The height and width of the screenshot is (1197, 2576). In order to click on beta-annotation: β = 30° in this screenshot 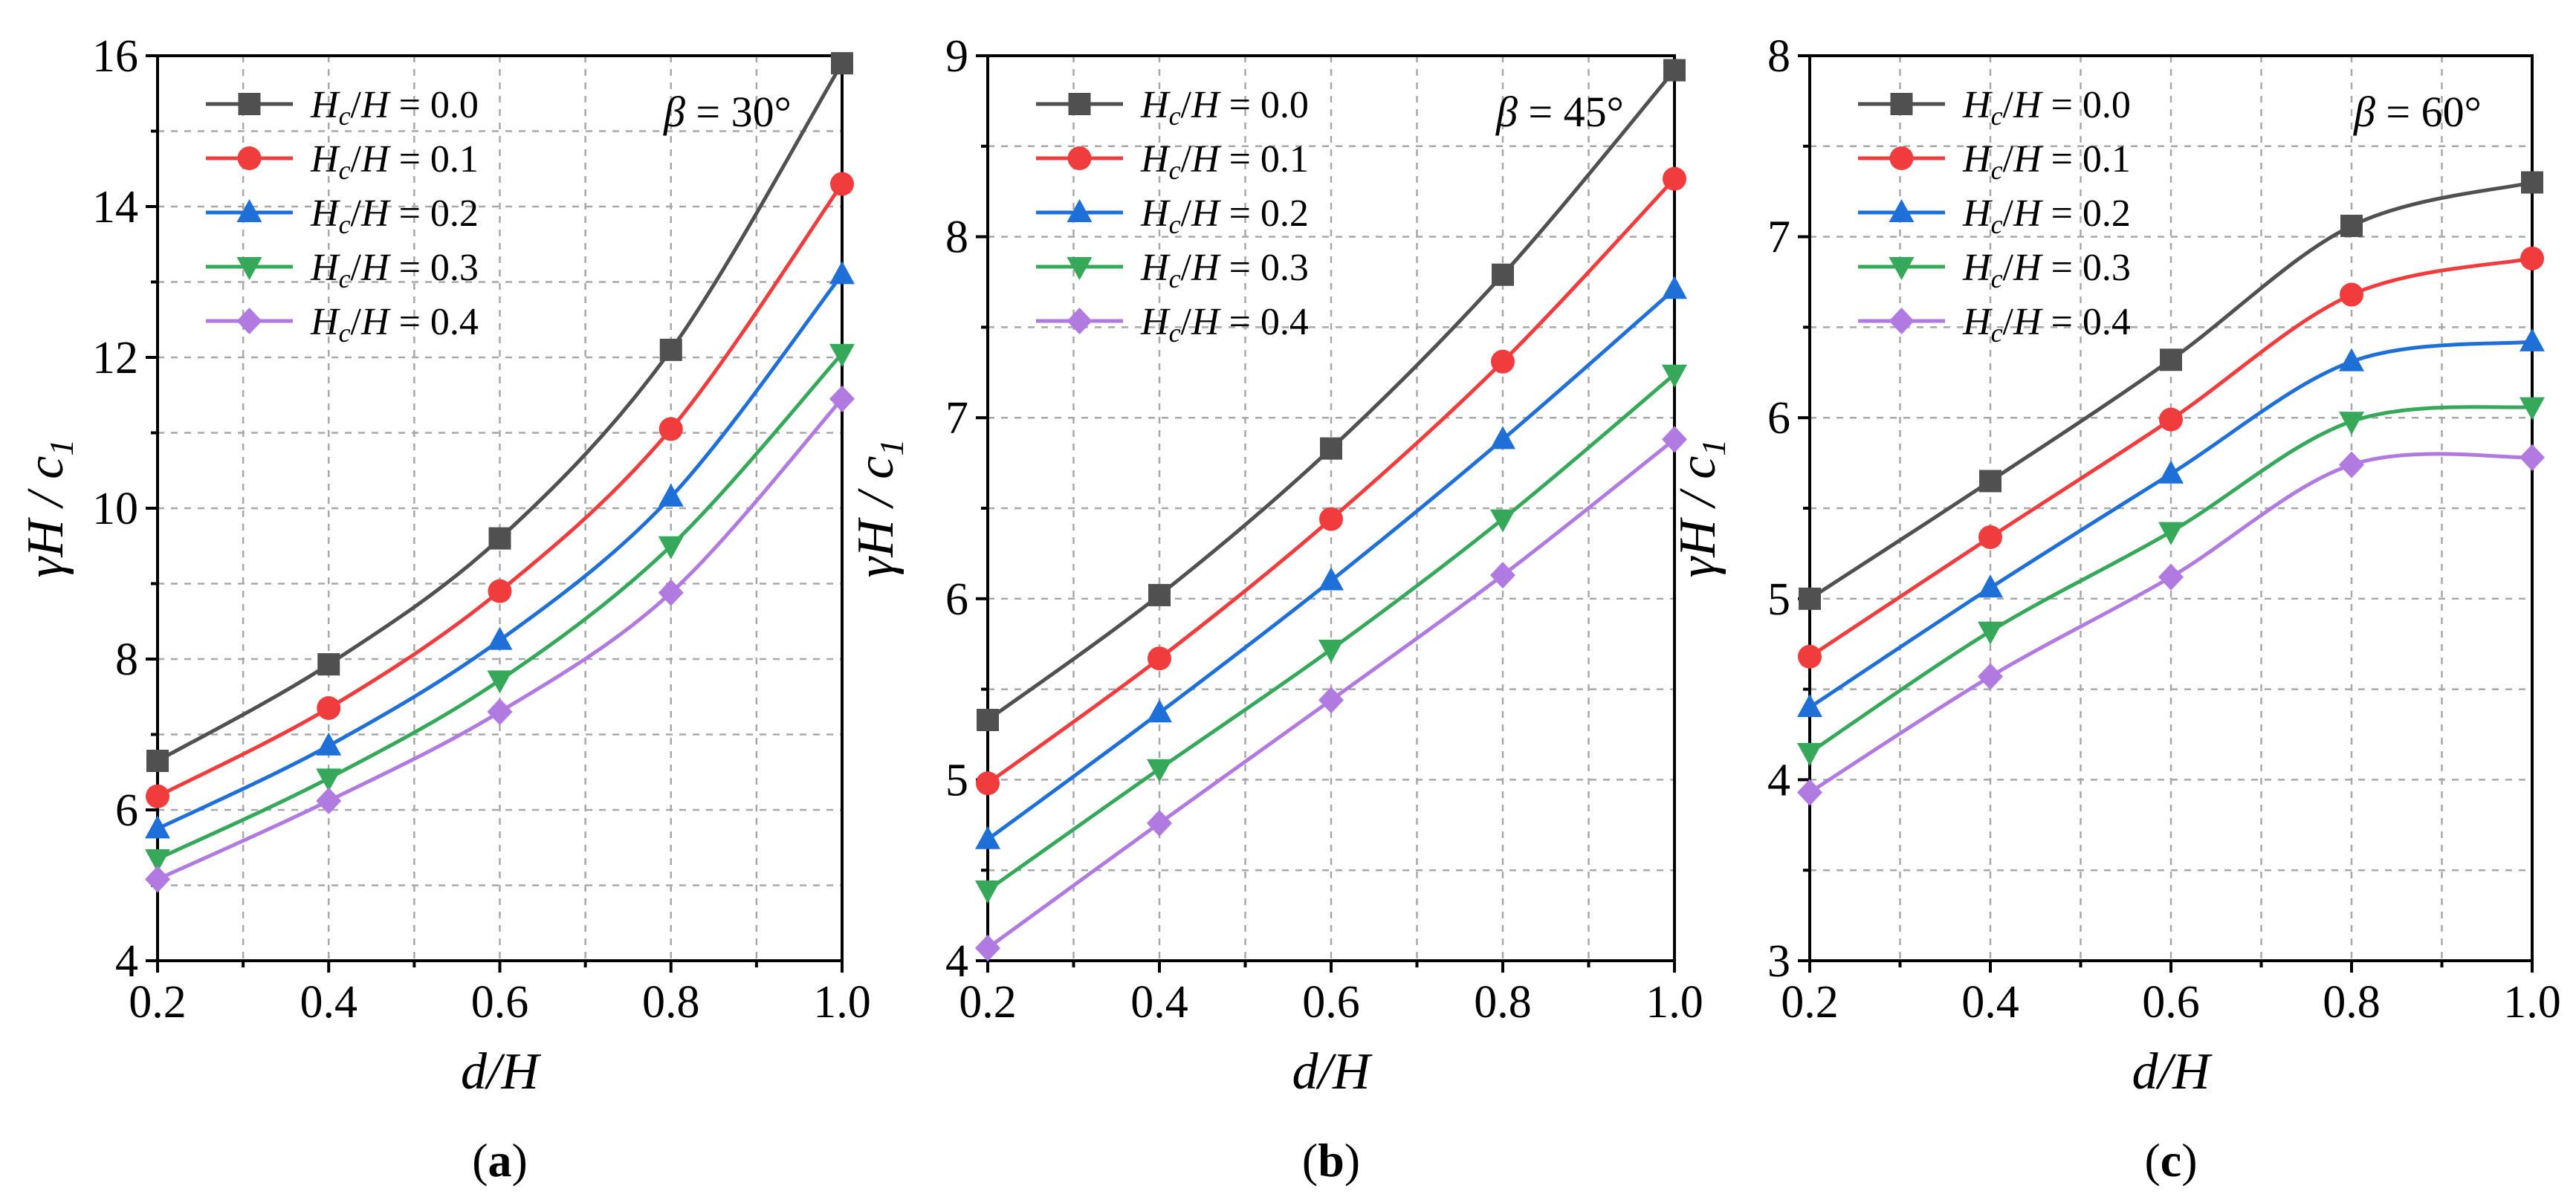, I will do `click(728, 112)`.